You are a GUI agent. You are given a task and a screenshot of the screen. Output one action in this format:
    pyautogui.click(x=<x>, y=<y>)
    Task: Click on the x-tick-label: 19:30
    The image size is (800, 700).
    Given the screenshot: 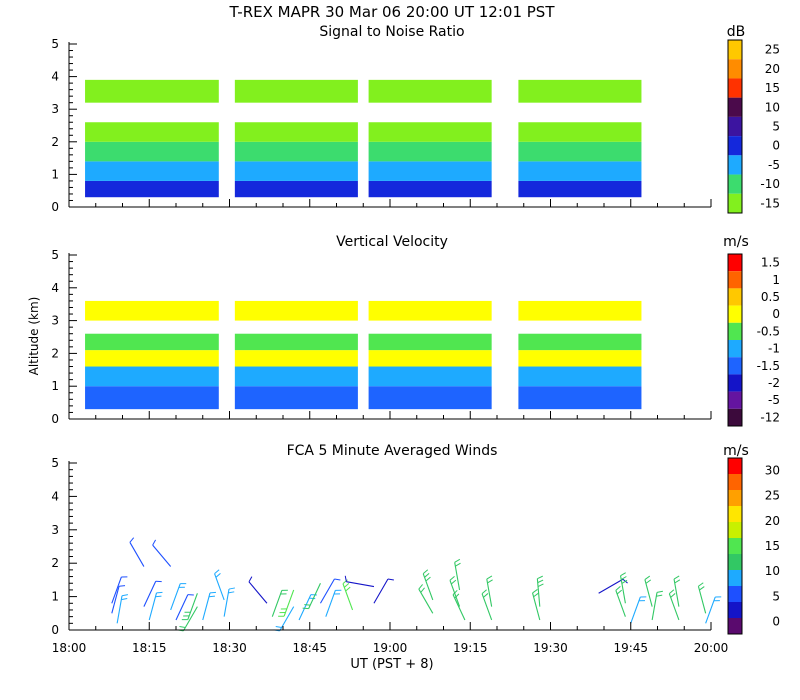 What is the action you would take?
    pyautogui.click(x=550, y=648)
    